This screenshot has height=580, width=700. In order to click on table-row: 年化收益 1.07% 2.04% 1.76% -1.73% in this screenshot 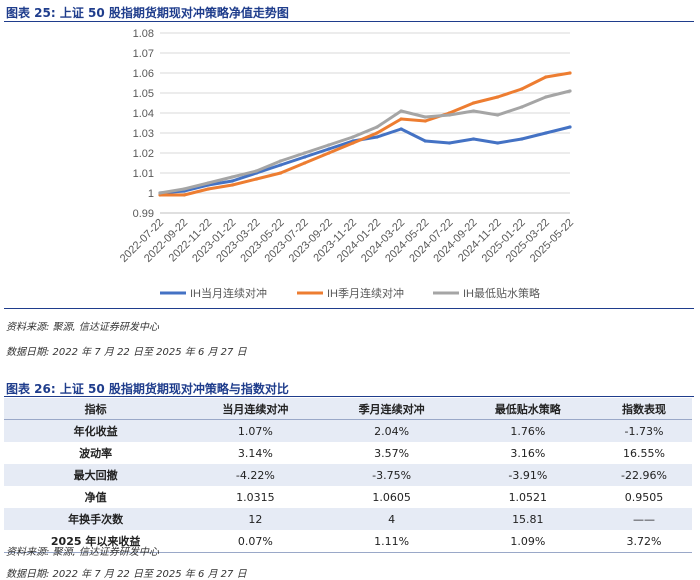, I will do `click(348, 430)`.